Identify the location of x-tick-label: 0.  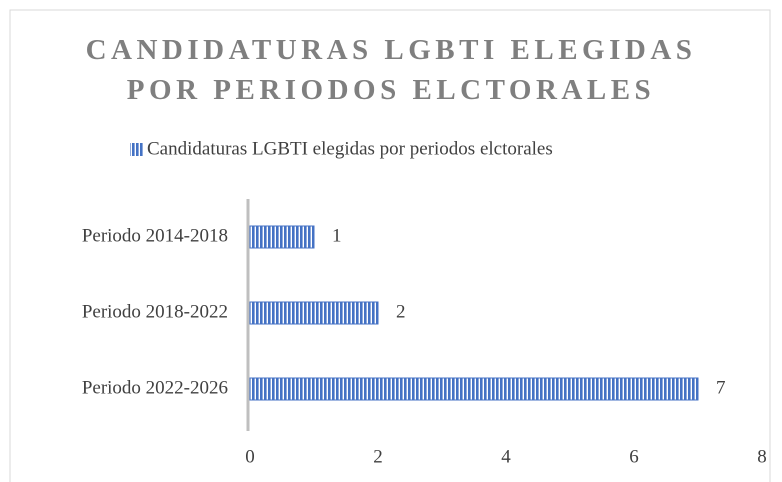
(250, 456).